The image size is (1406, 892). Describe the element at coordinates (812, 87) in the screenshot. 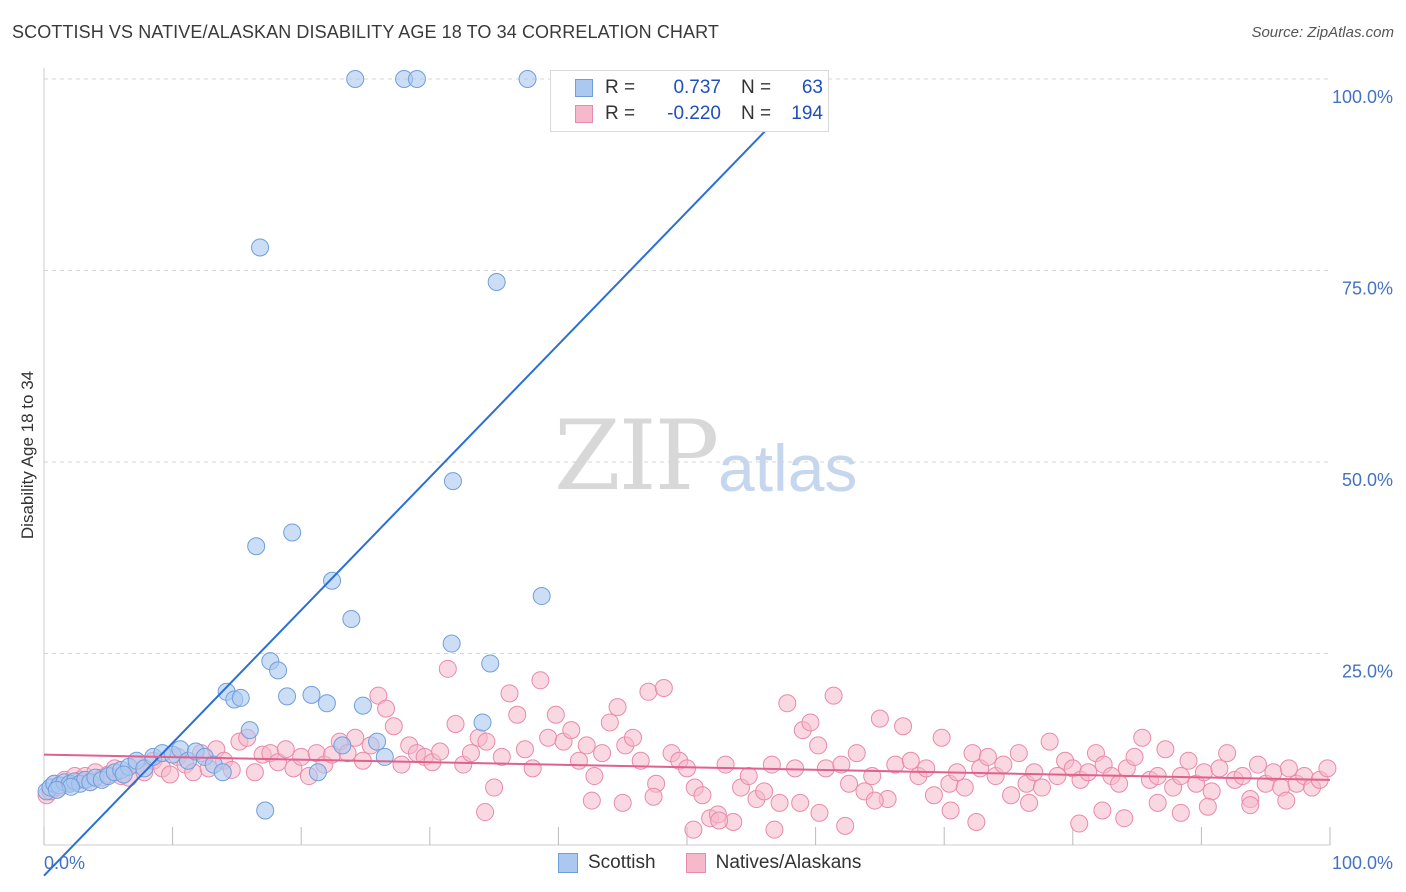

I see `n-value: 63` at that location.